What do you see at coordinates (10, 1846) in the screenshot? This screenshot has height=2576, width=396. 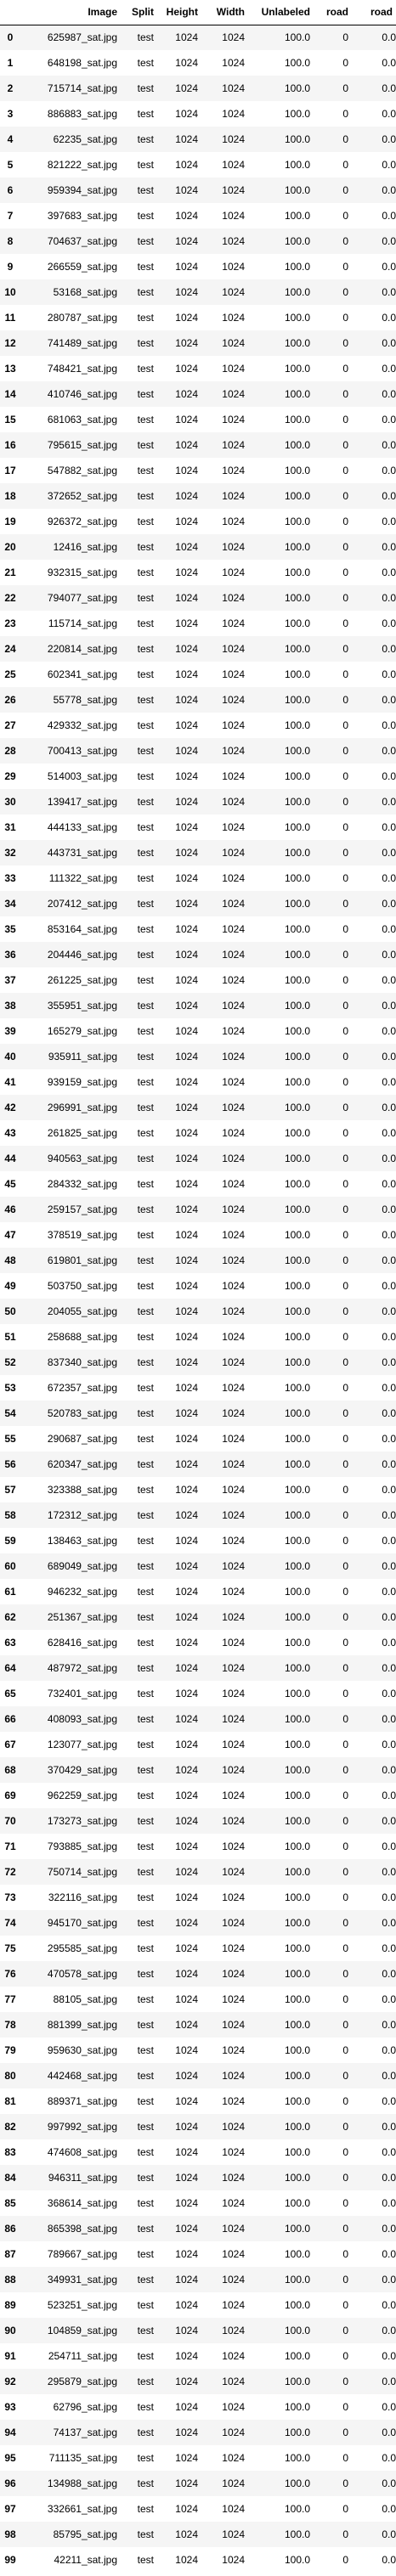 I see `row-index: 71` at bounding box center [10, 1846].